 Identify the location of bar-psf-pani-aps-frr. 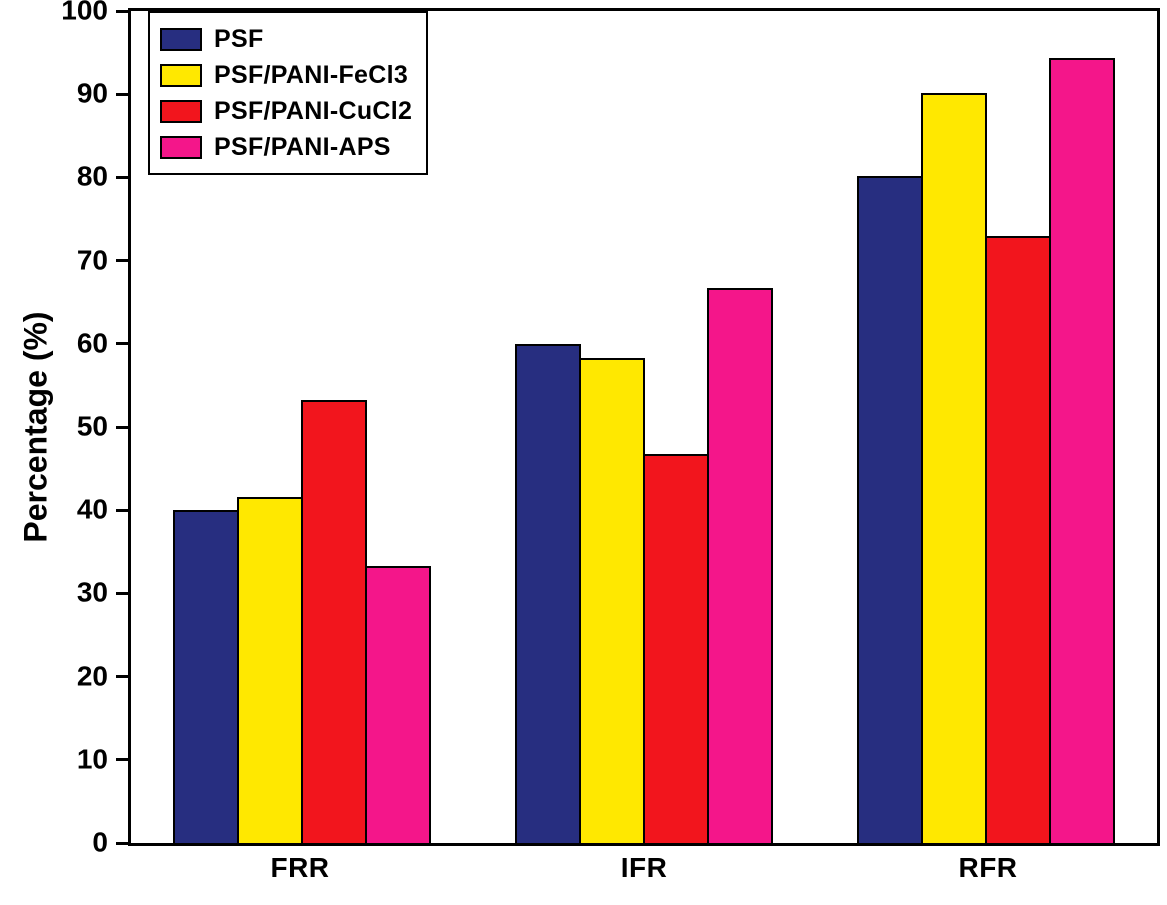
(398, 704).